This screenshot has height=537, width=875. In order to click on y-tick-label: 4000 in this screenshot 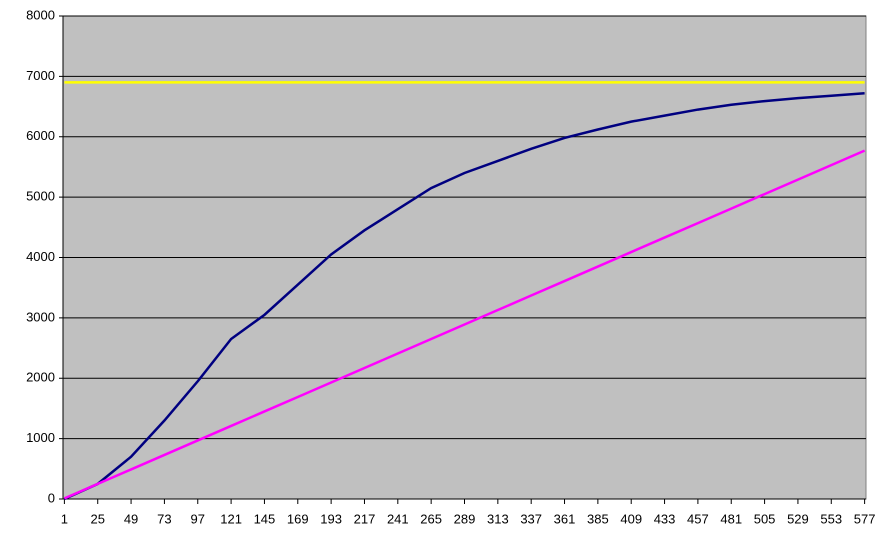, I will do `click(40, 256)`.